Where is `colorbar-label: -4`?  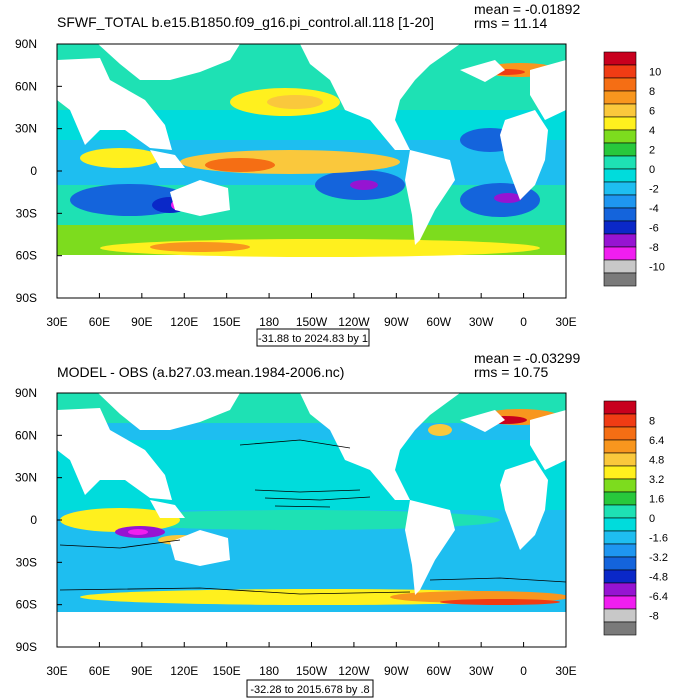 colorbar-label: -4 is located at coordinates (654, 209).